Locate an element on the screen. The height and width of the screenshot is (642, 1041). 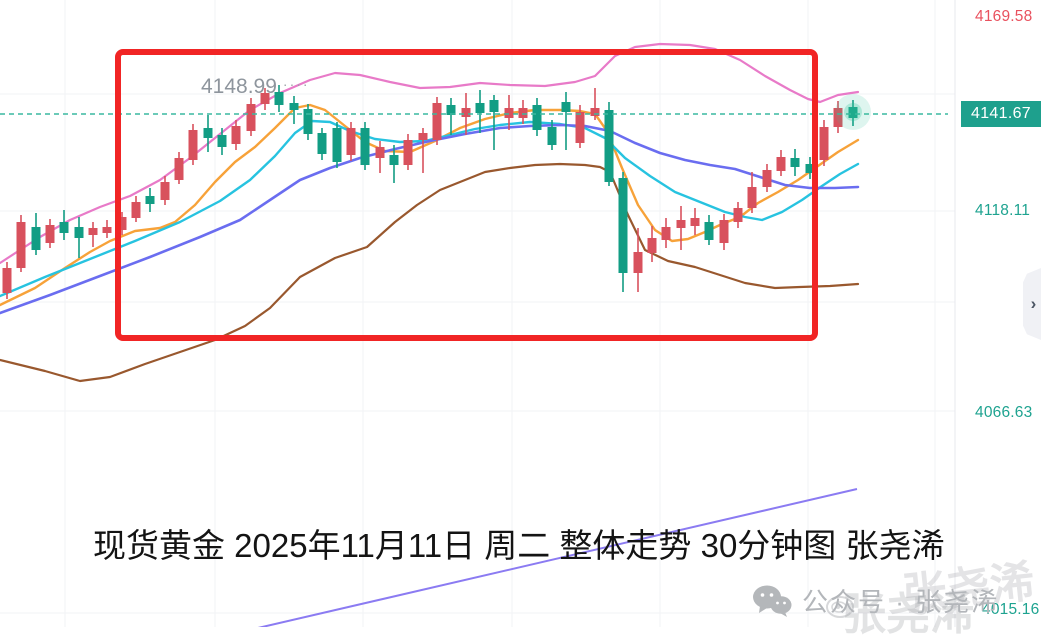
y-axis-label-4015: 4015.16 is located at coordinates (1011, 609).